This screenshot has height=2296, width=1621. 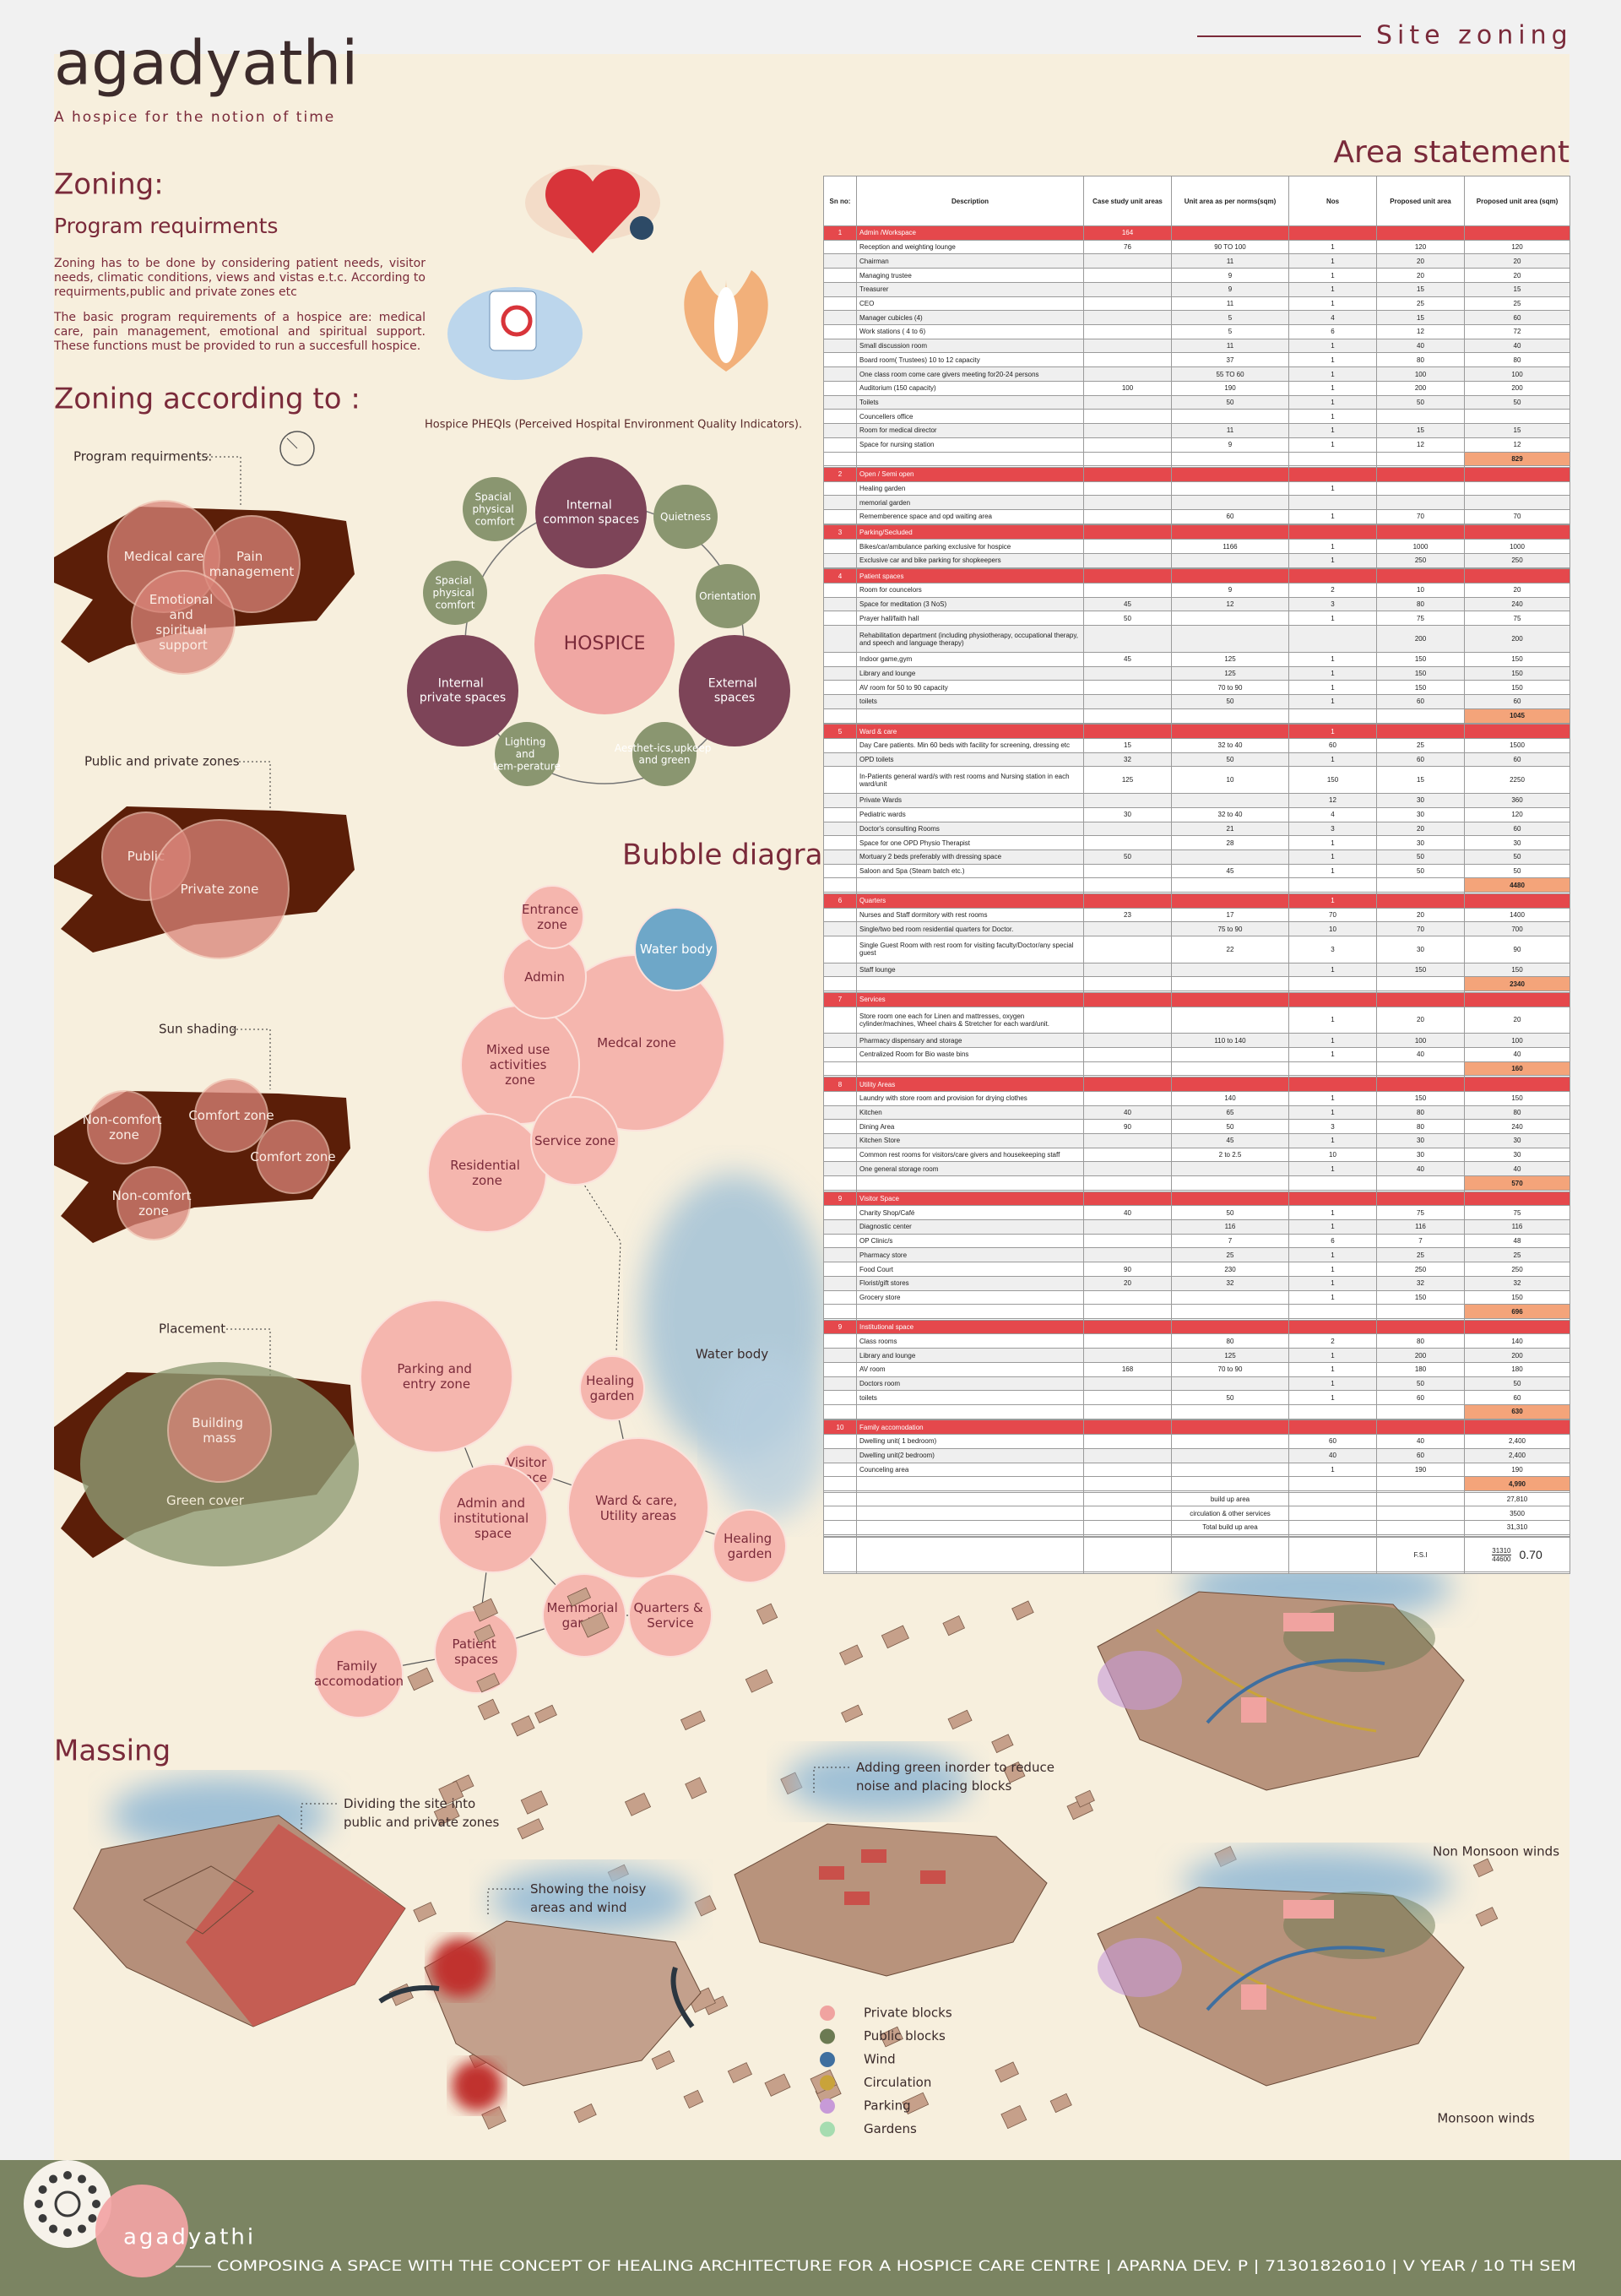 I want to click on space-label: Healing garden, so click(x=612, y=1388).